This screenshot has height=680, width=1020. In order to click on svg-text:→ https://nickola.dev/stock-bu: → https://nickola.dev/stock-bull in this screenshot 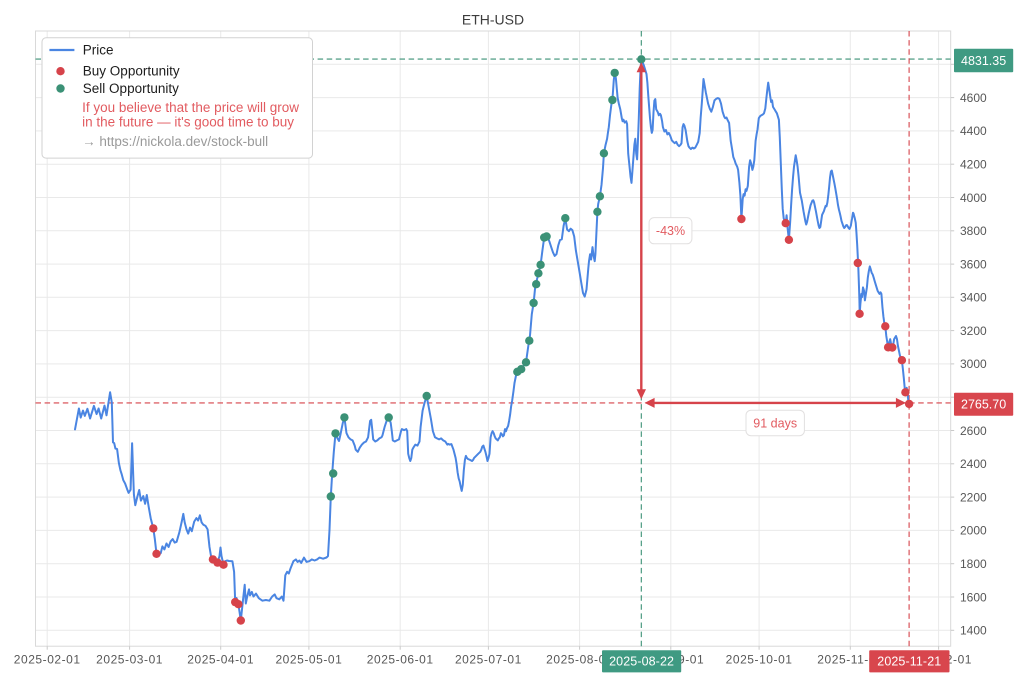, I will do `click(175, 141)`.